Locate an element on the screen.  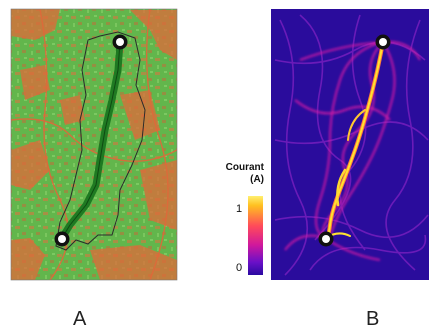
watershed-outline is located at coordinates (100, 141).